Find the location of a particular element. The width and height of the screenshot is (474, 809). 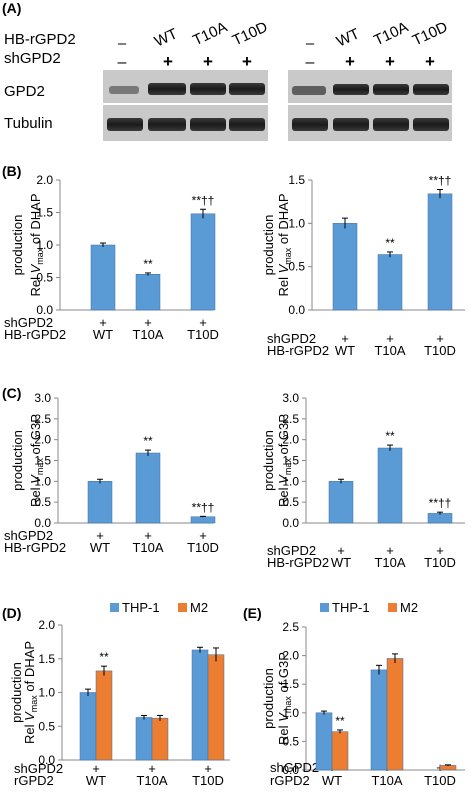

blot-left-lane1-sh: – is located at coordinates (122, 62).